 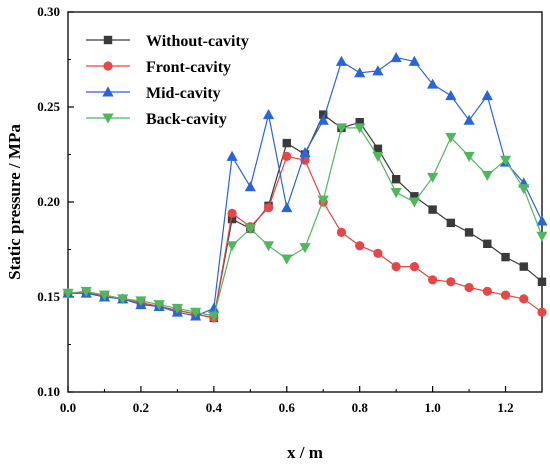 What do you see at coordinates (305, 452) in the screenshot?
I see `x-axis-title: x / m` at bounding box center [305, 452].